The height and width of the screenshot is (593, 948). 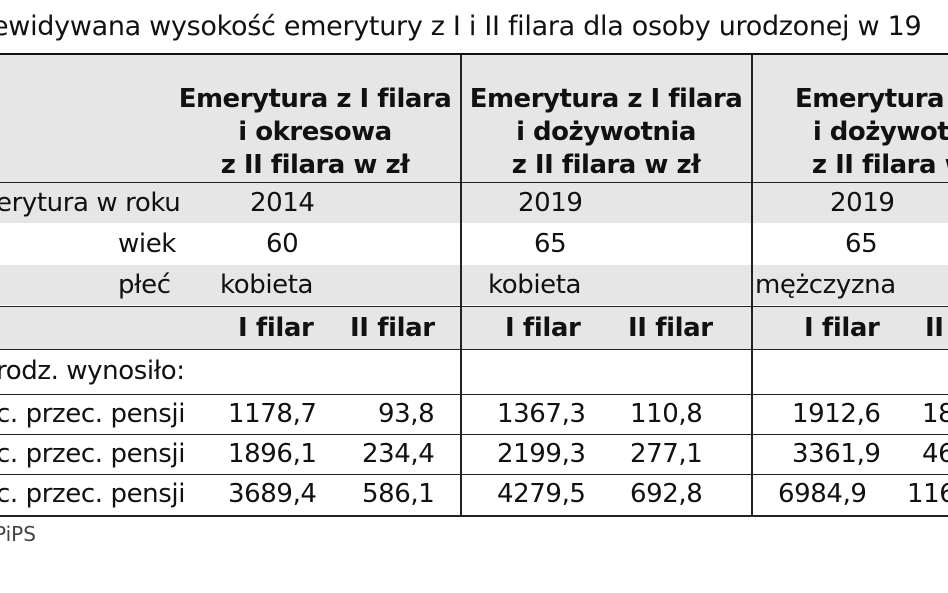 What do you see at coordinates (927, 494) in the screenshot?
I see `cell-value: 116` at bounding box center [927, 494].